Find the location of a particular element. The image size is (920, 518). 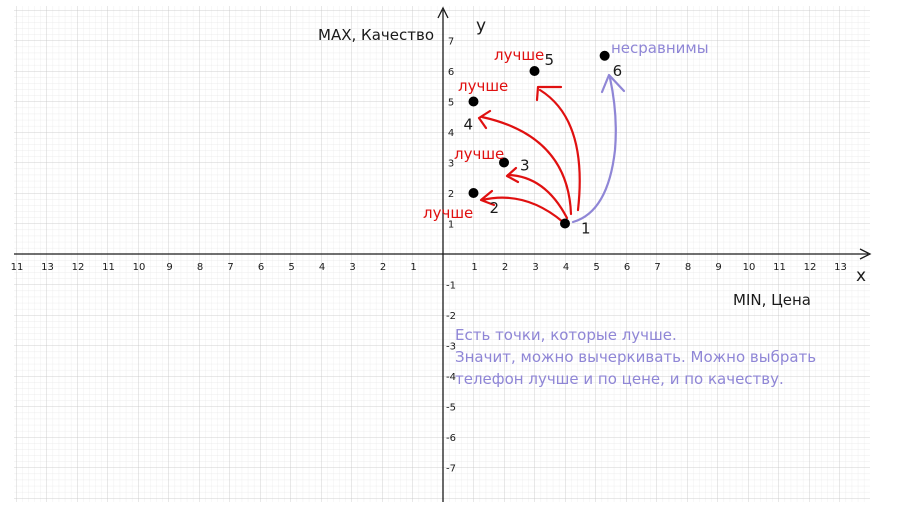

arrow-1-to-5-head is located at coordinates (549, 93).